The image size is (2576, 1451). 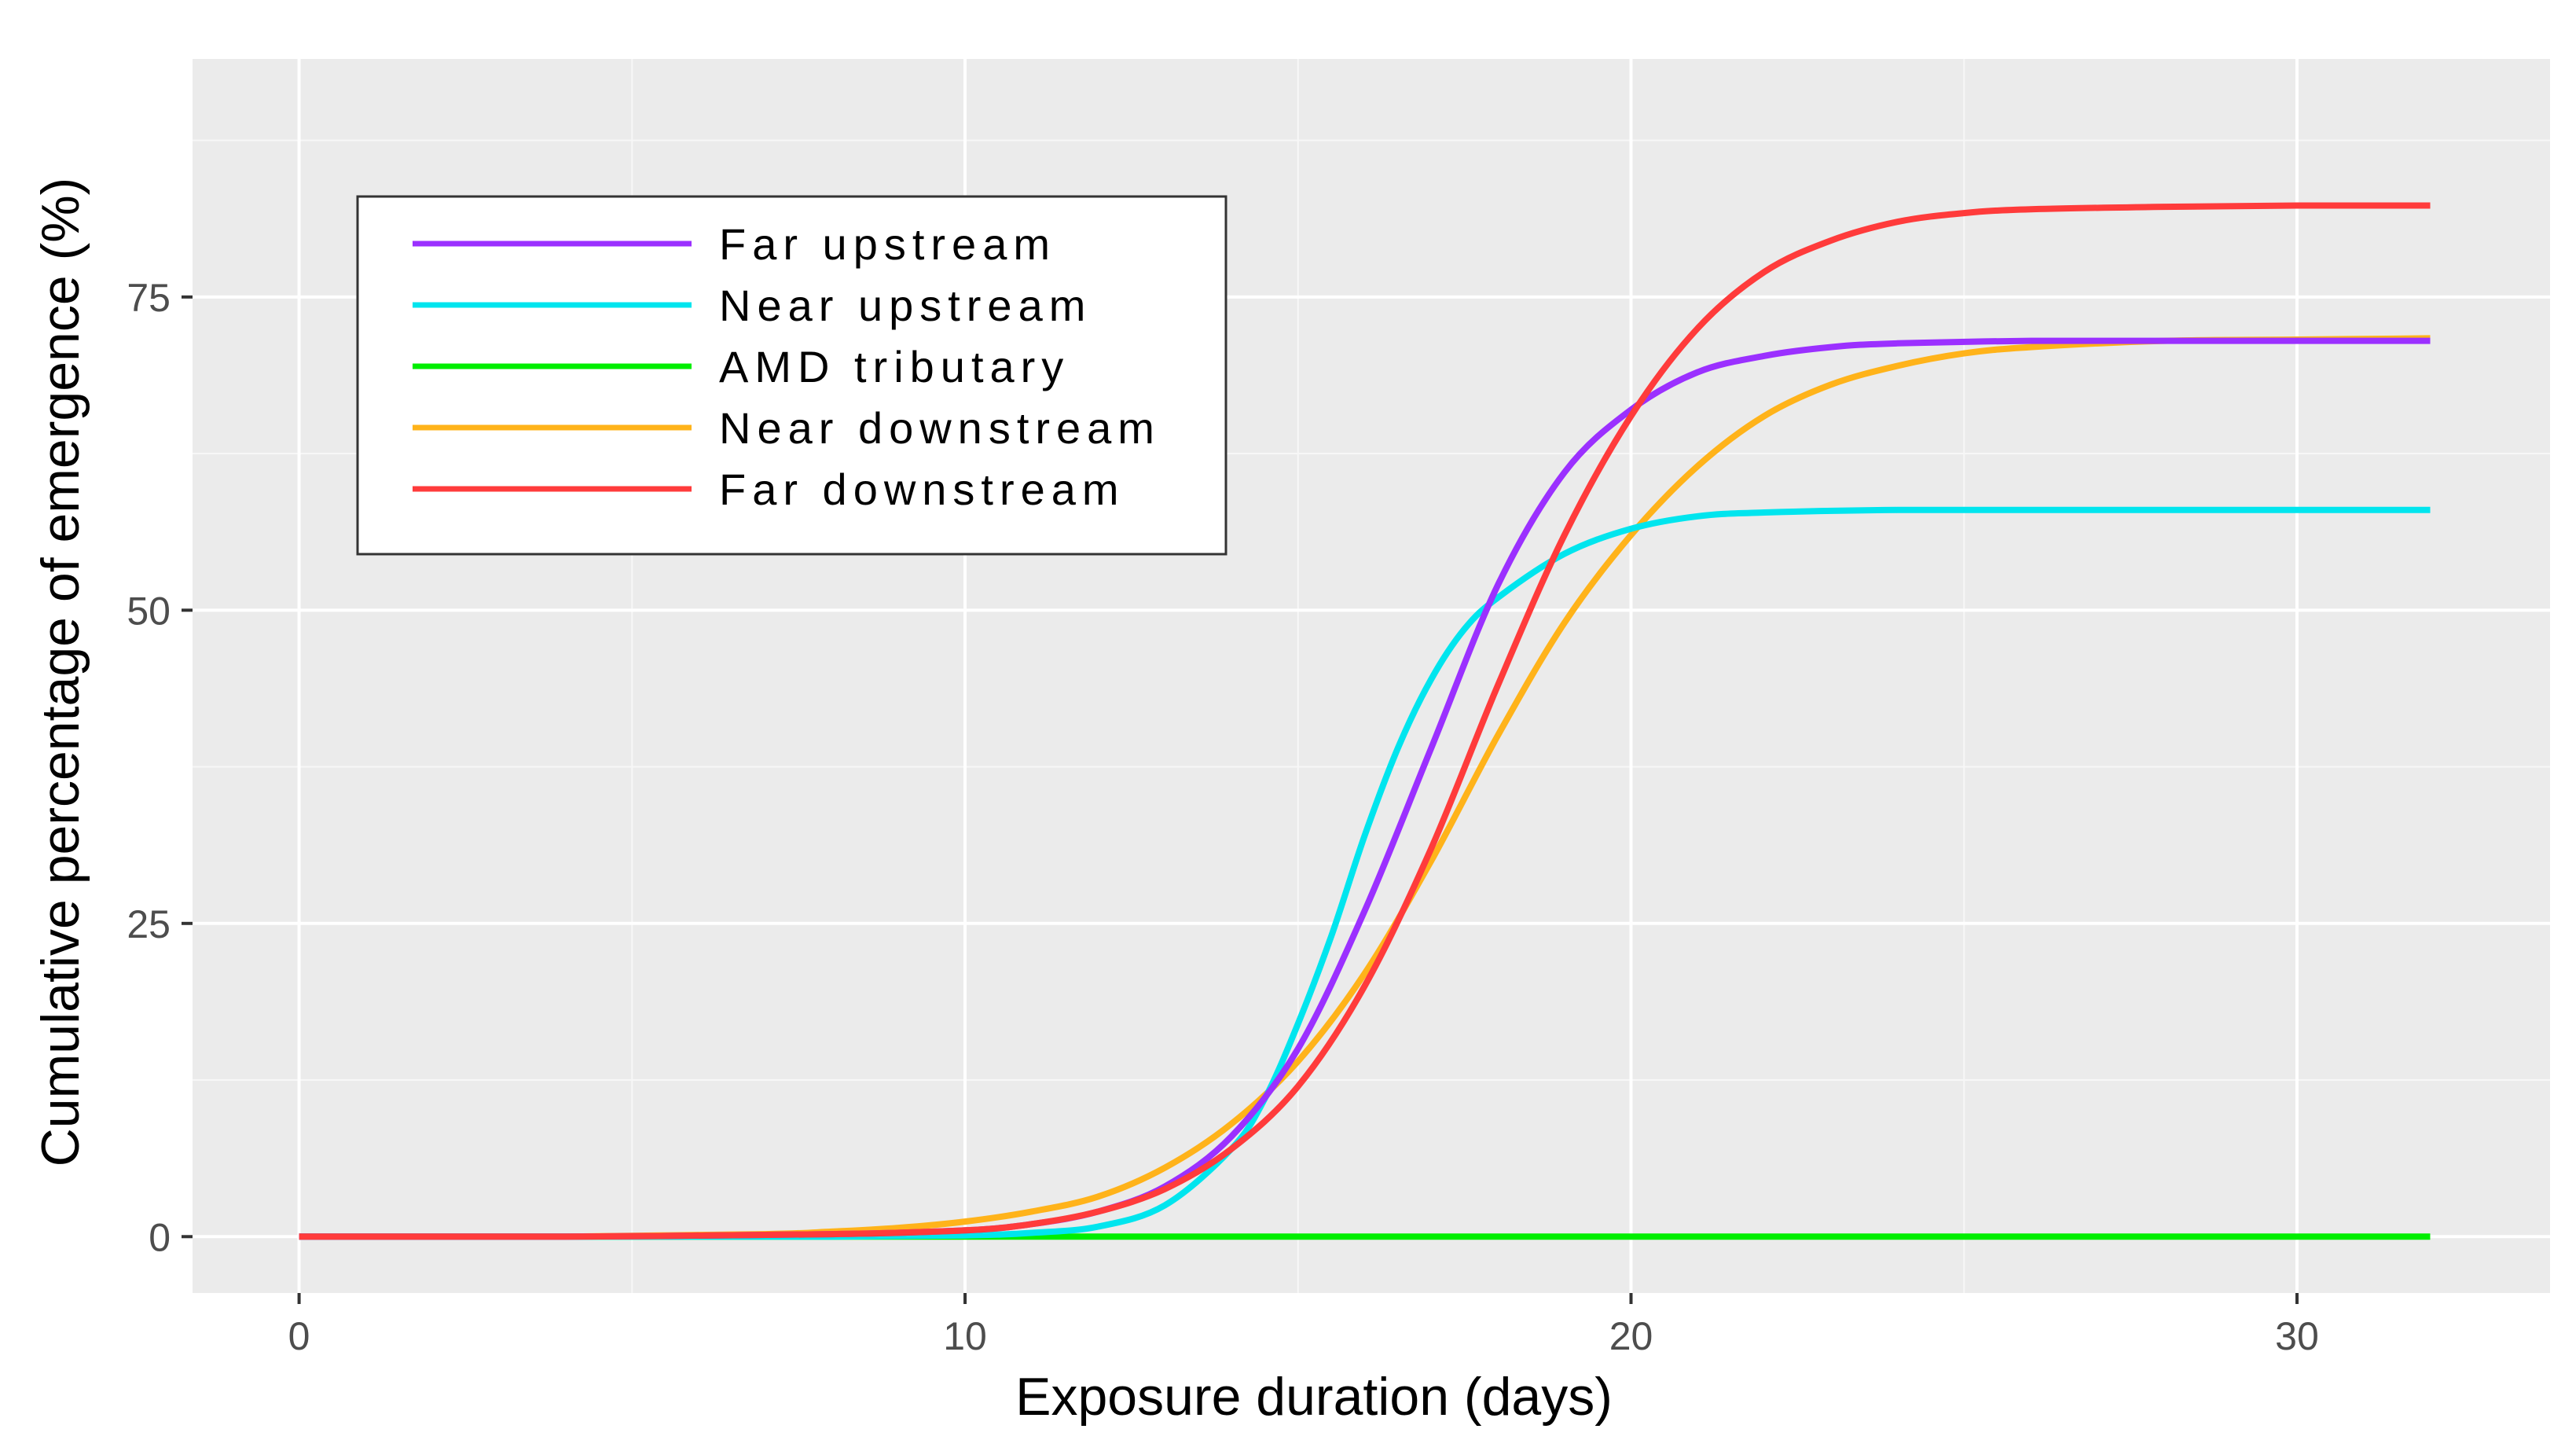 What do you see at coordinates (60, 672) in the screenshot?
I see `y-axis-title: Cumulative percentage of emergence (%)` at bounding box center [60, 672].